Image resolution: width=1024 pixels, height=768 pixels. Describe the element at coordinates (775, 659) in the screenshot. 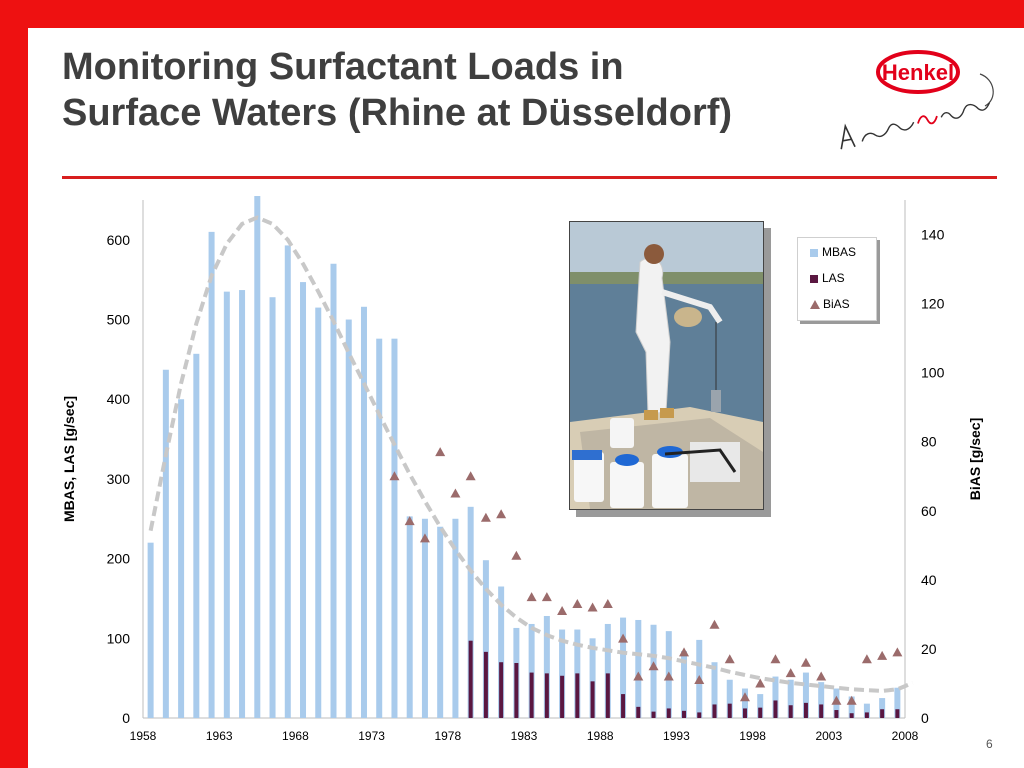

I see `bias-marker-1999` at that location.